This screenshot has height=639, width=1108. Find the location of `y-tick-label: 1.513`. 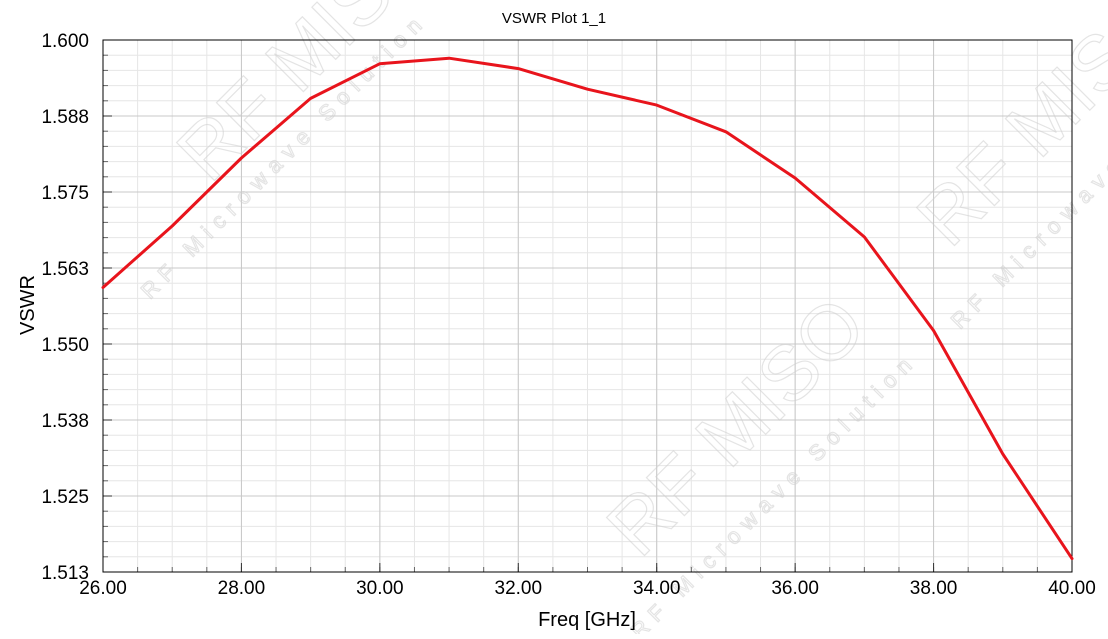

y-tick-label: 1.513 is located at coordinates (65, 573).